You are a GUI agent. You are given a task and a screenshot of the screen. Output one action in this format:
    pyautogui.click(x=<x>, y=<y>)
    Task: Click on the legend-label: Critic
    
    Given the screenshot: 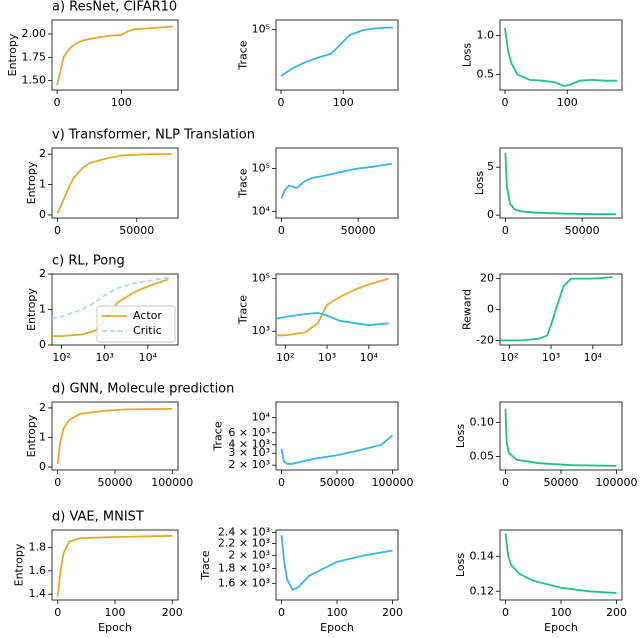 What is the action you would take?
    pyautogui.click(x=147, y=330)
    